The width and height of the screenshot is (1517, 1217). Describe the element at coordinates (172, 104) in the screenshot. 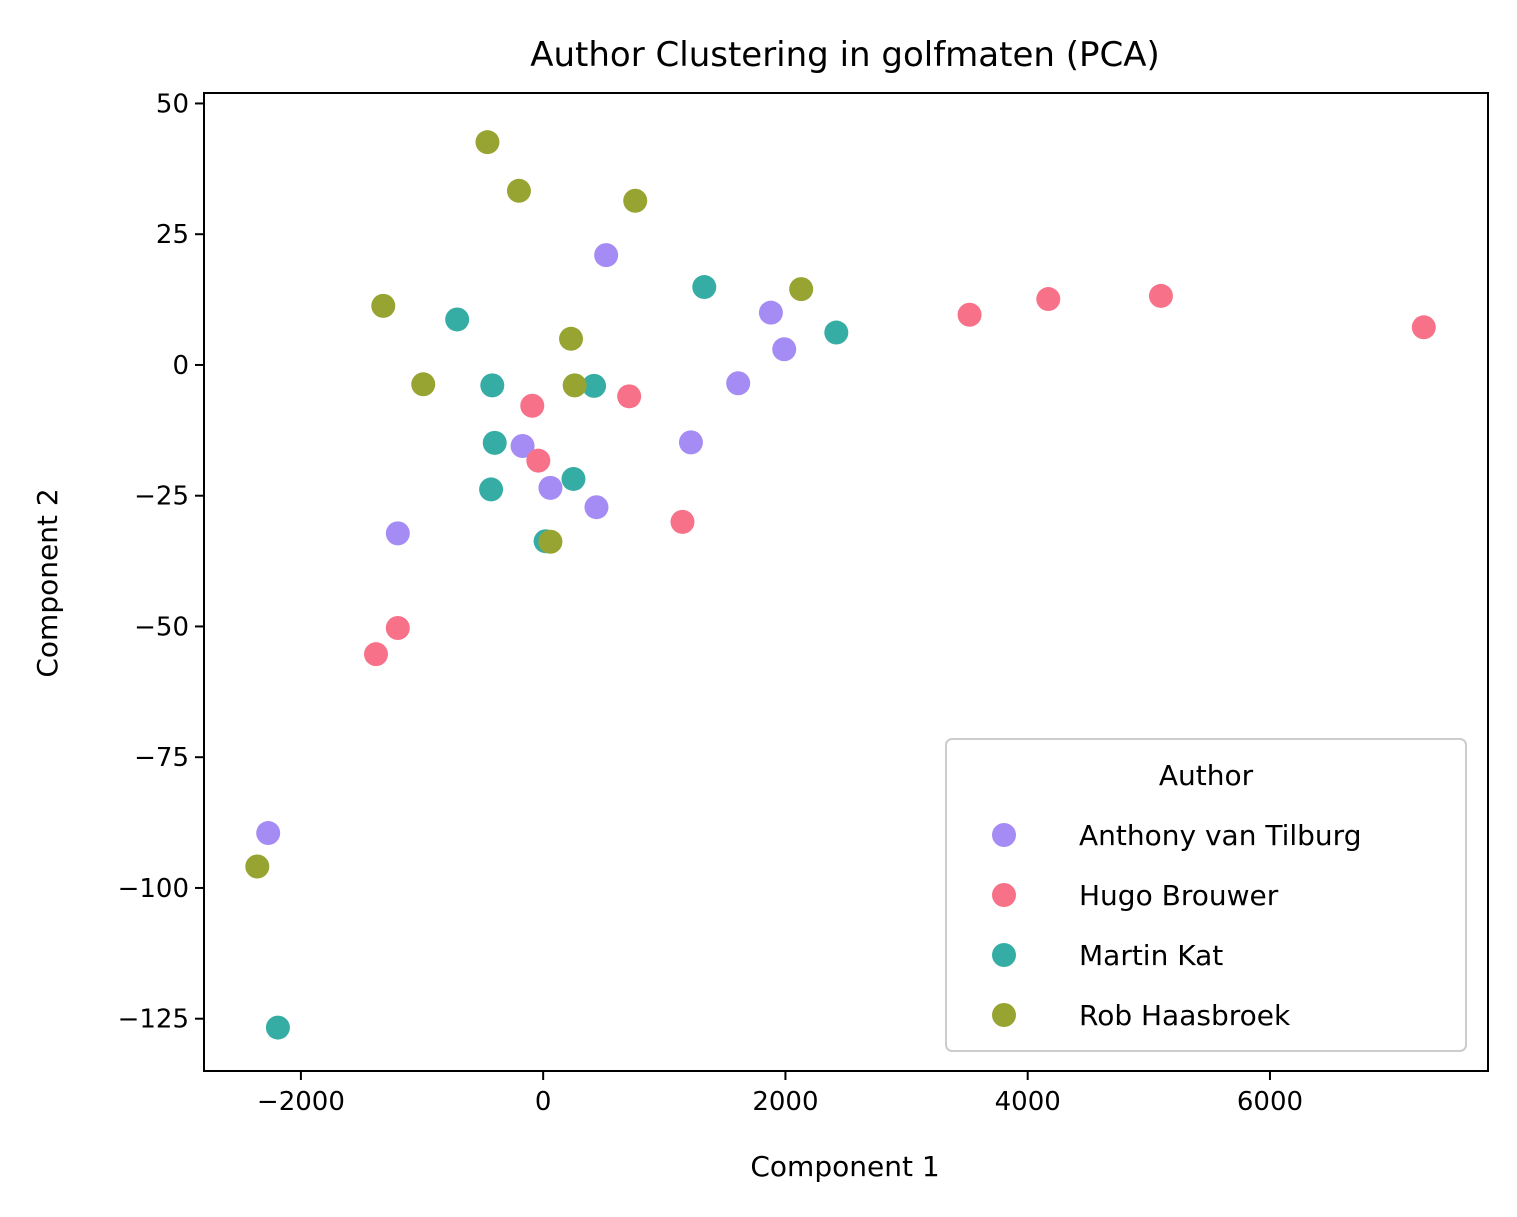

I see `y-tick-label: 50` at that location.